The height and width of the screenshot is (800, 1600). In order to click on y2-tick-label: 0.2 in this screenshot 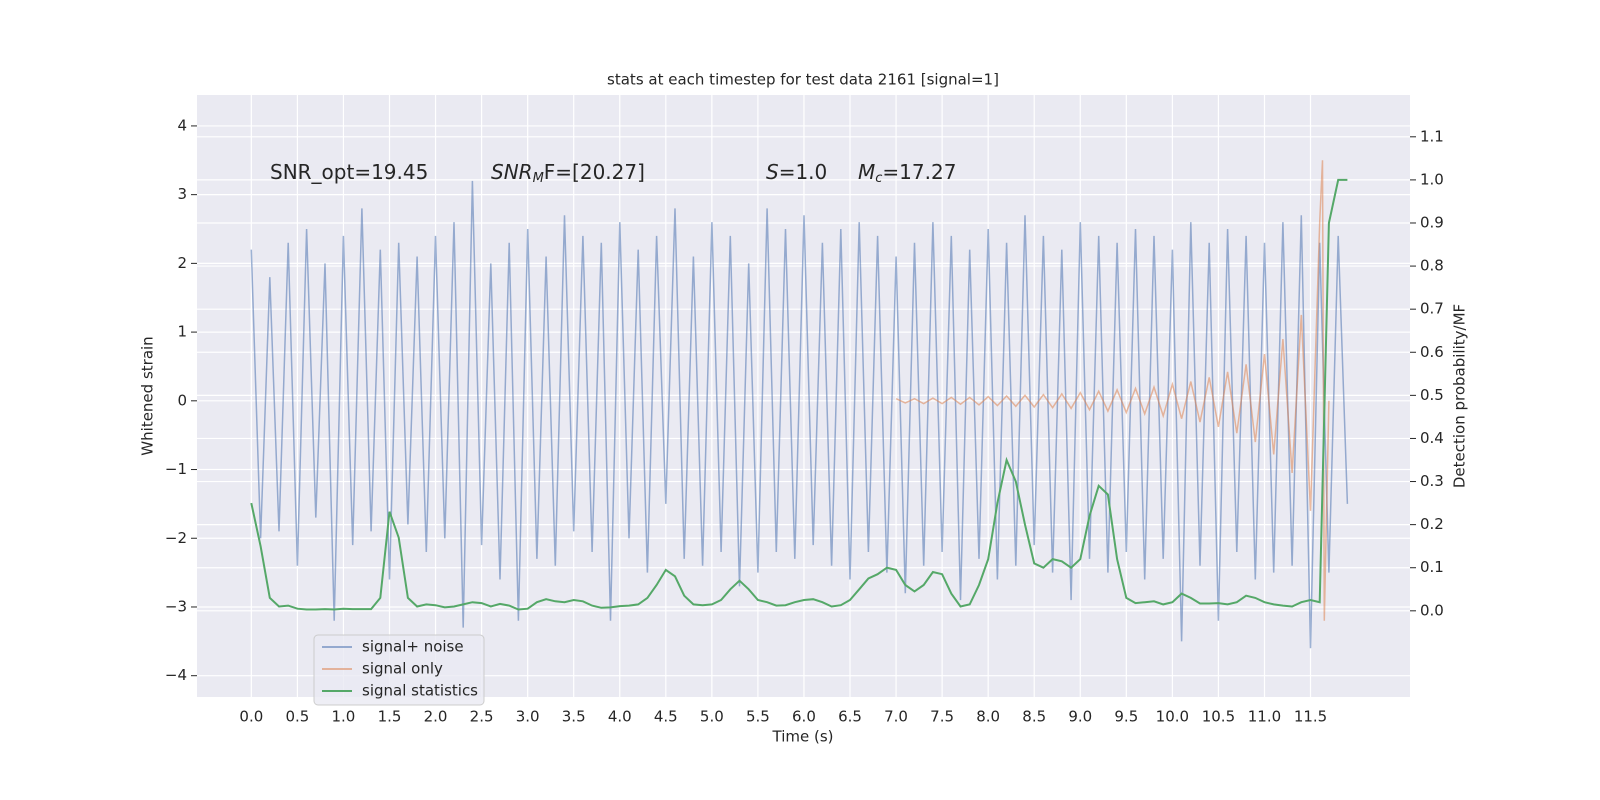, I will do `click(1432, 524)`.